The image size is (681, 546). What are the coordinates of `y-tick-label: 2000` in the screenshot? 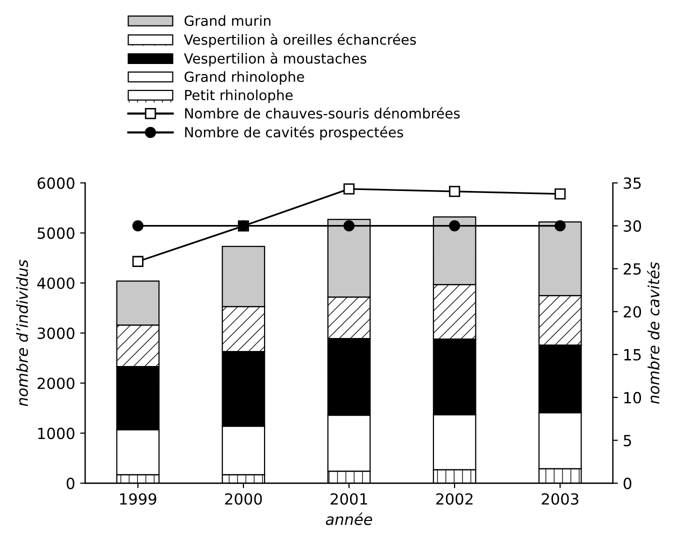 It's located at (56, 384).